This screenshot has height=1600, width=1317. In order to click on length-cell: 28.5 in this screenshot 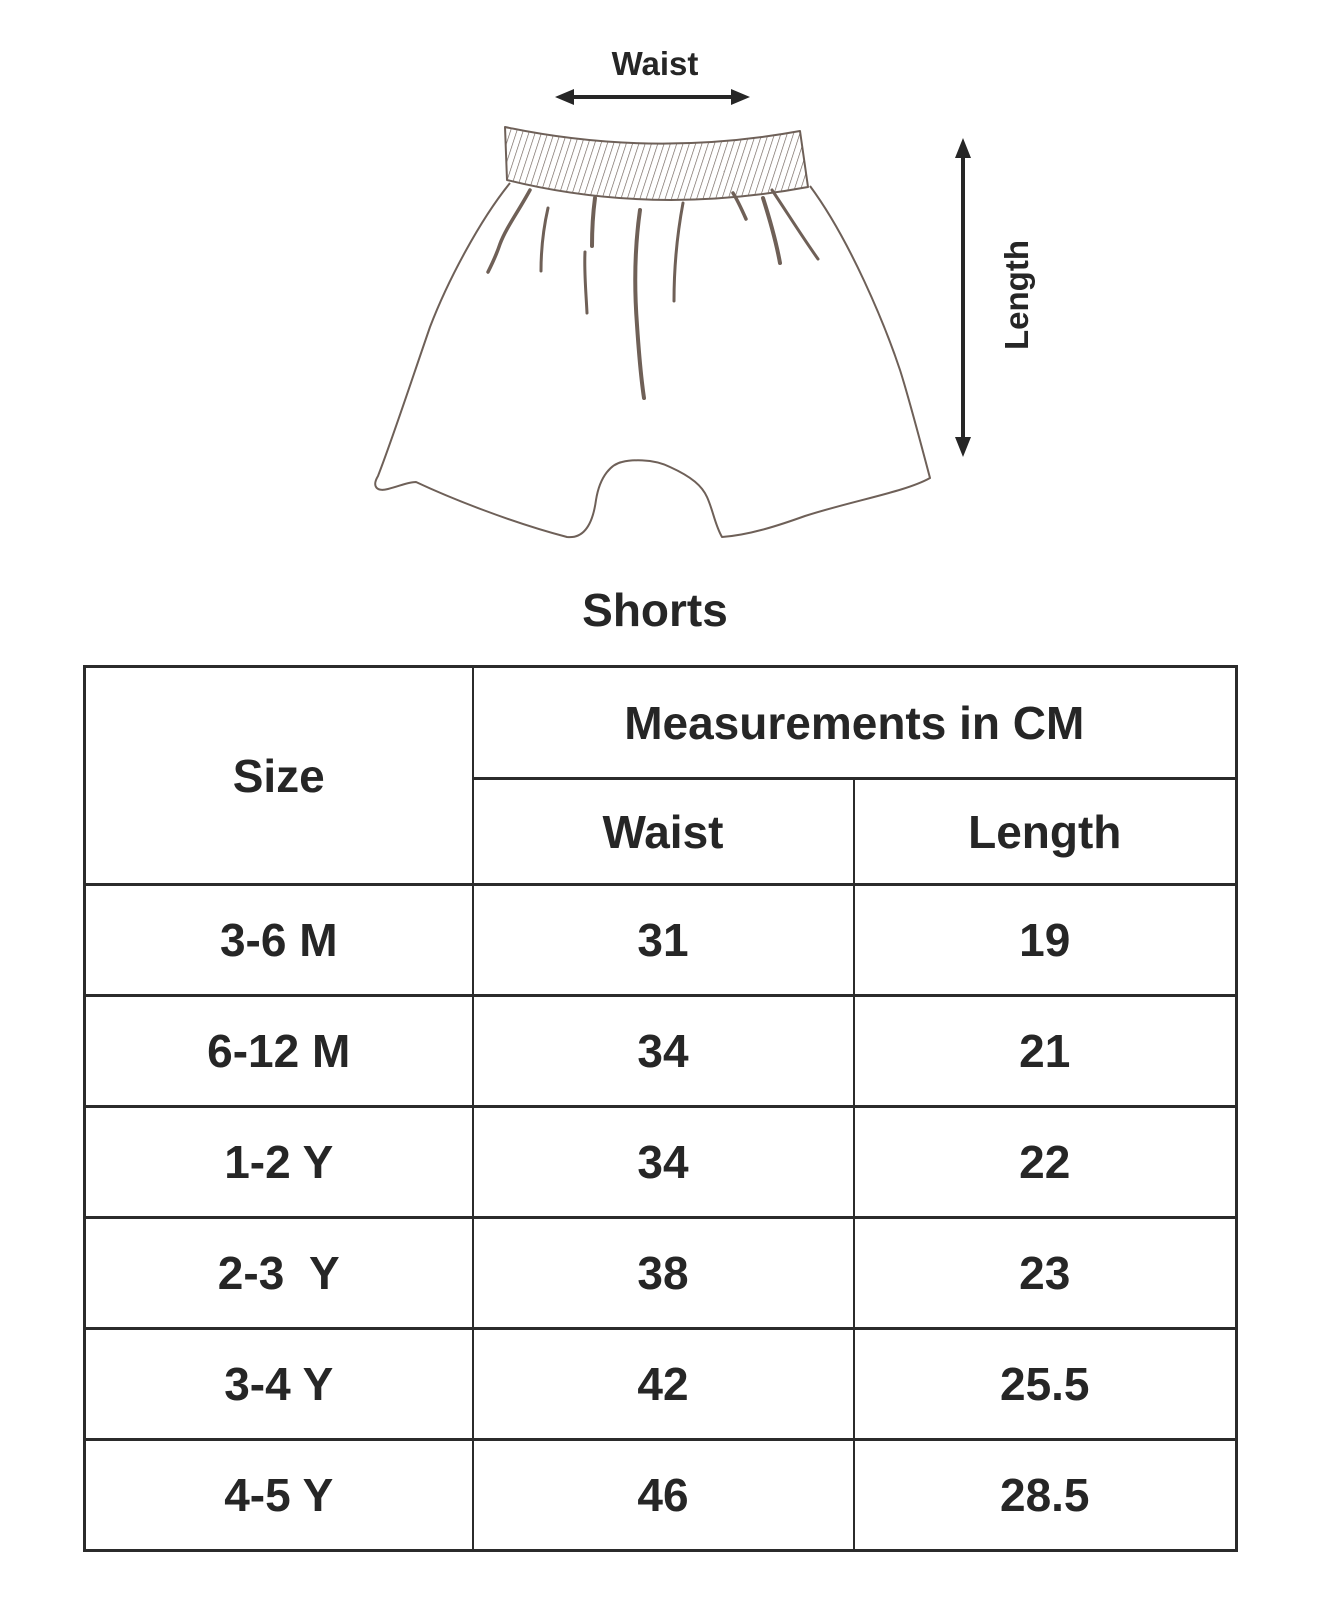, I will do `click(1045, 1495)`.